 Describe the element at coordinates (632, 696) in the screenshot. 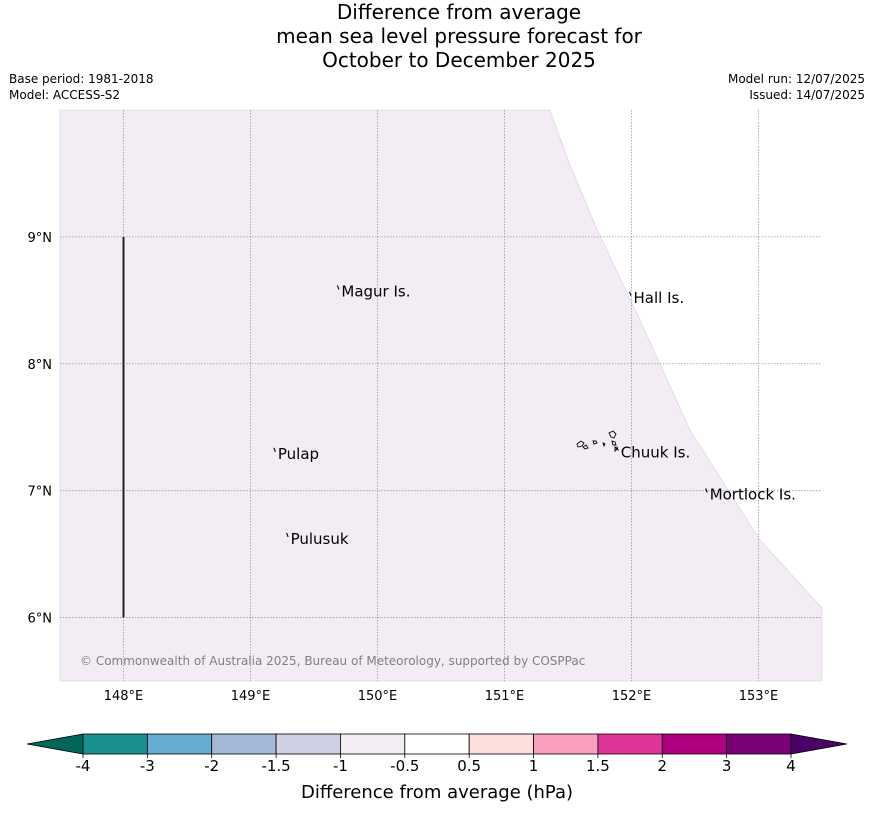

I see `longitude-tick-label: 152°E` at that location.